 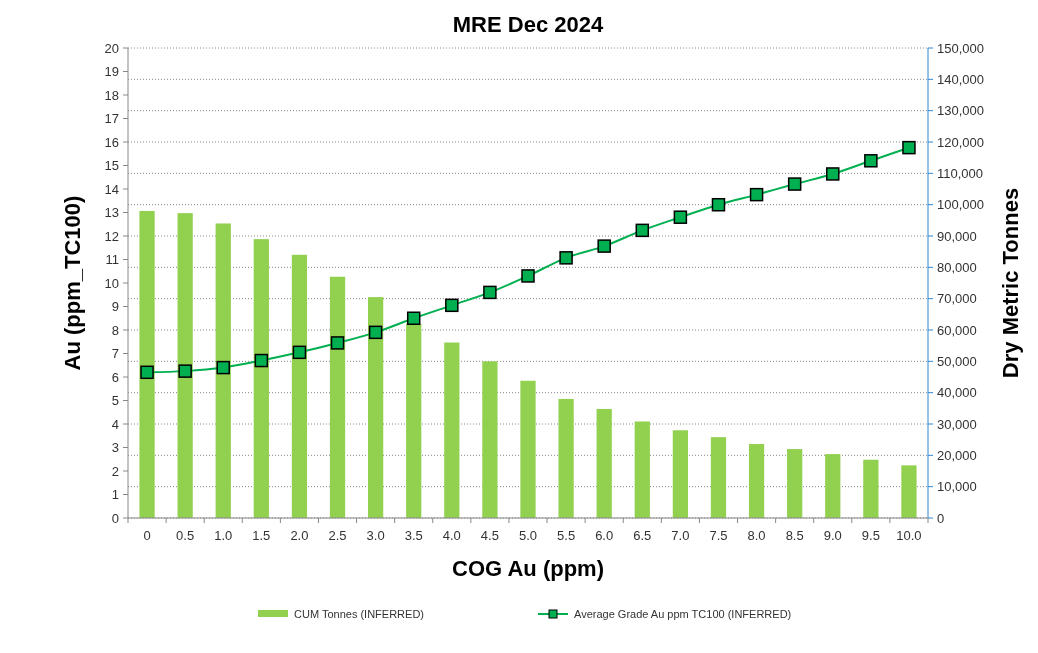 What do you see at coordinates (261, 535) in the screenshot?
I see `x-tick-label: 1.5` at bounding box center [261, 535].